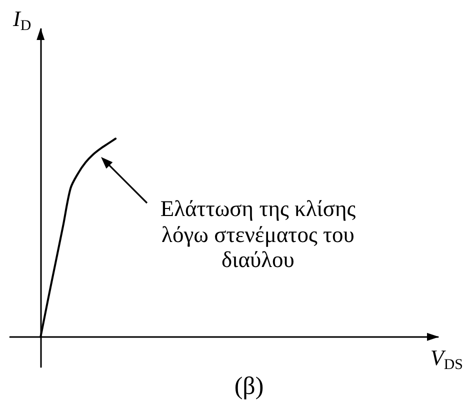  Describe the element at coordinates (22, 20) in the screenshot. I see `y-axis-title: I$_{D}$` at that location.